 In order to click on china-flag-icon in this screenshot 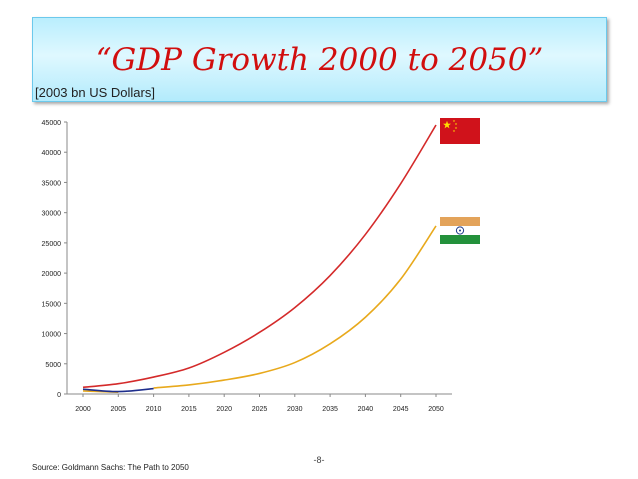, I will do `click(460, 131)`.